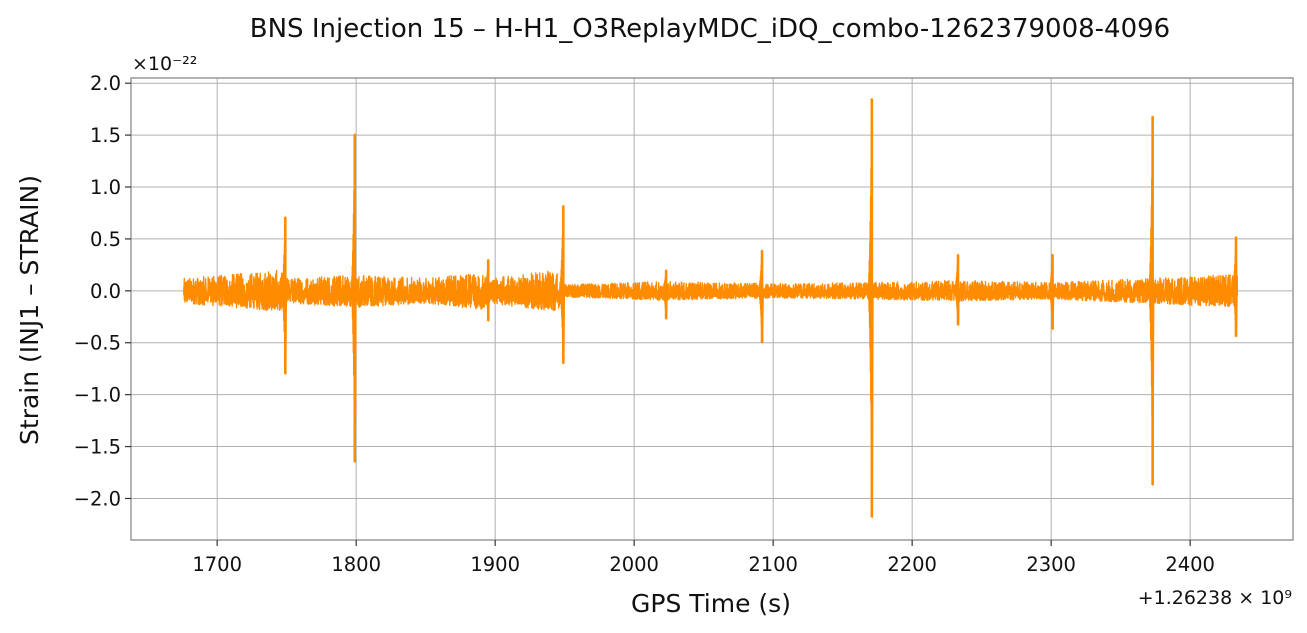  Describe the element at coordinates (97, 498) in the screenshot. I see `y-tick-label: −2.0` at that location.